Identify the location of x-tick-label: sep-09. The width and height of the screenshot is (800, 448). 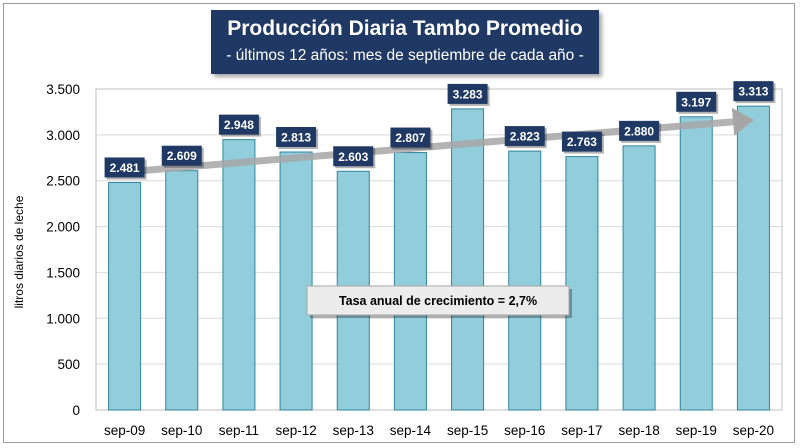
(124, 430).